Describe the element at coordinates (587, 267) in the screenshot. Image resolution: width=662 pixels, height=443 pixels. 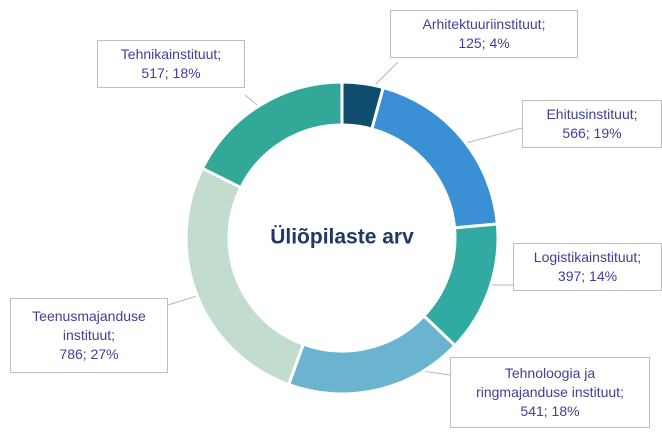
I see `data-label: Logistikainstituut; 397; 14%` at that location.